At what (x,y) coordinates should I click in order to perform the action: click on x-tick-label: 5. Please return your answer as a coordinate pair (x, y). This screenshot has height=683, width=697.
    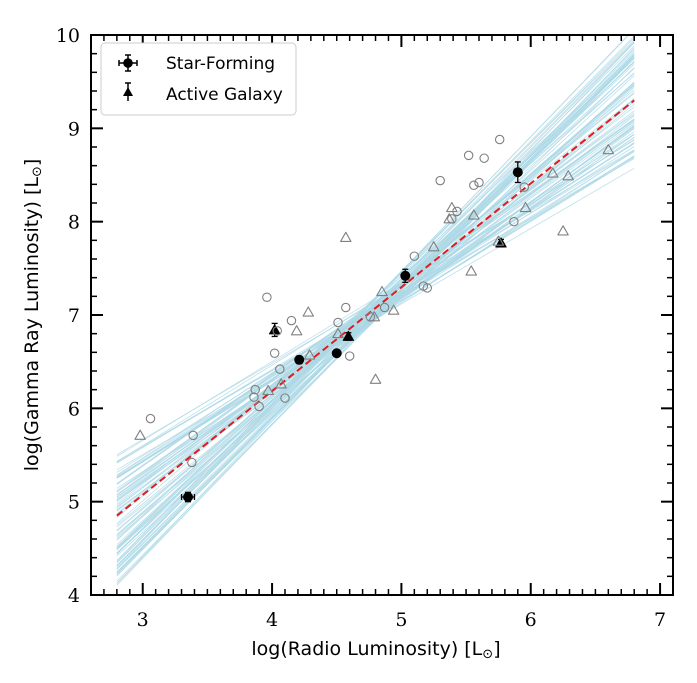
    Looking at the image, I should click on (401, 620).